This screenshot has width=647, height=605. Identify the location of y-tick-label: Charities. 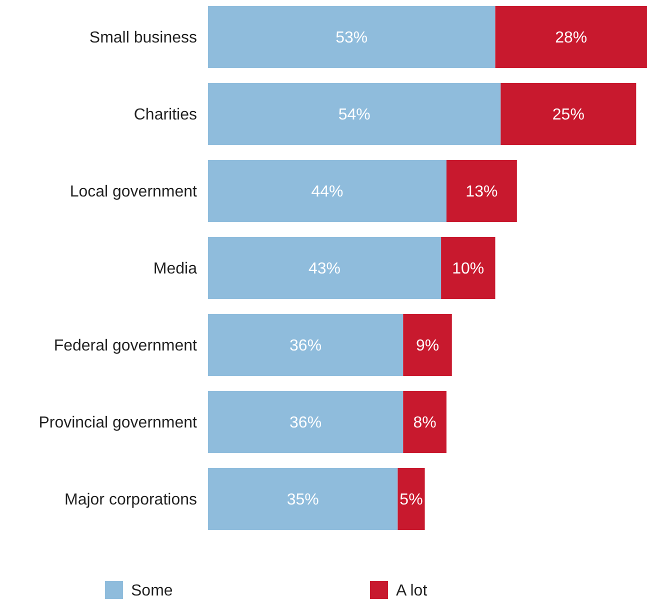
(165, 115).